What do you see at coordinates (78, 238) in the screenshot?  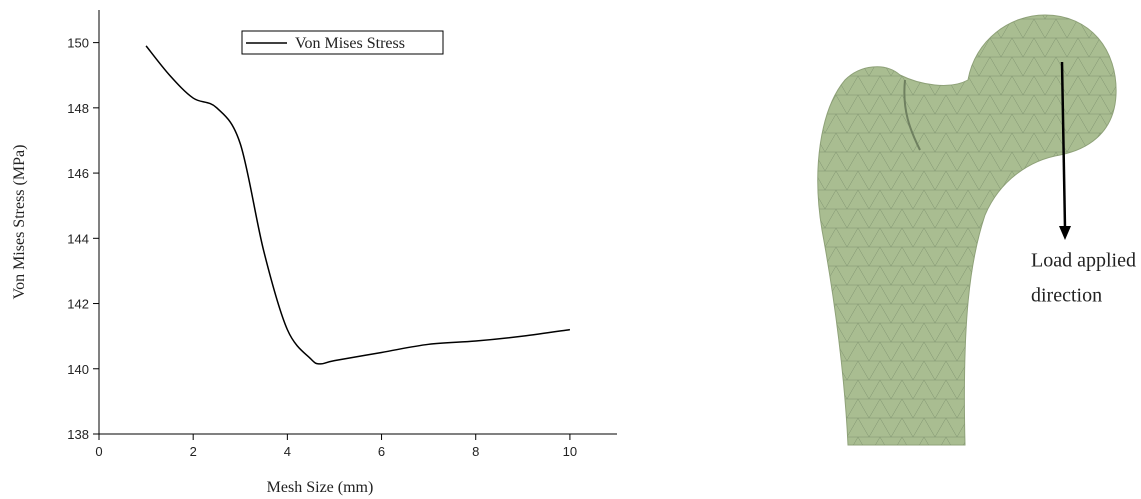 I see `y-tick-label: 144` at bounding box center [78, 238].